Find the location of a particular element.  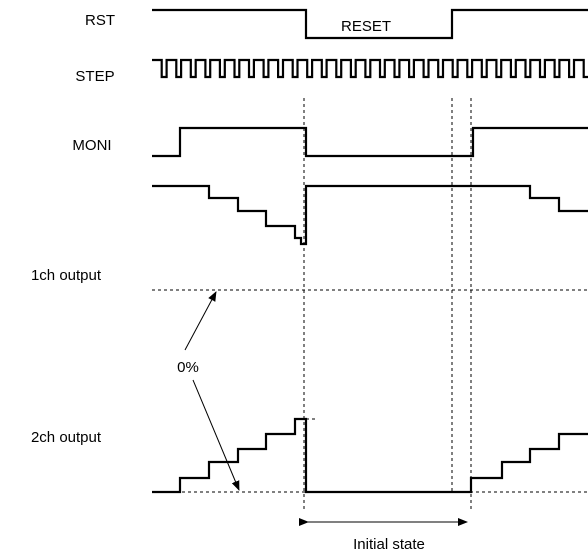

step-label: STEP is located at coordinates (94, 76).